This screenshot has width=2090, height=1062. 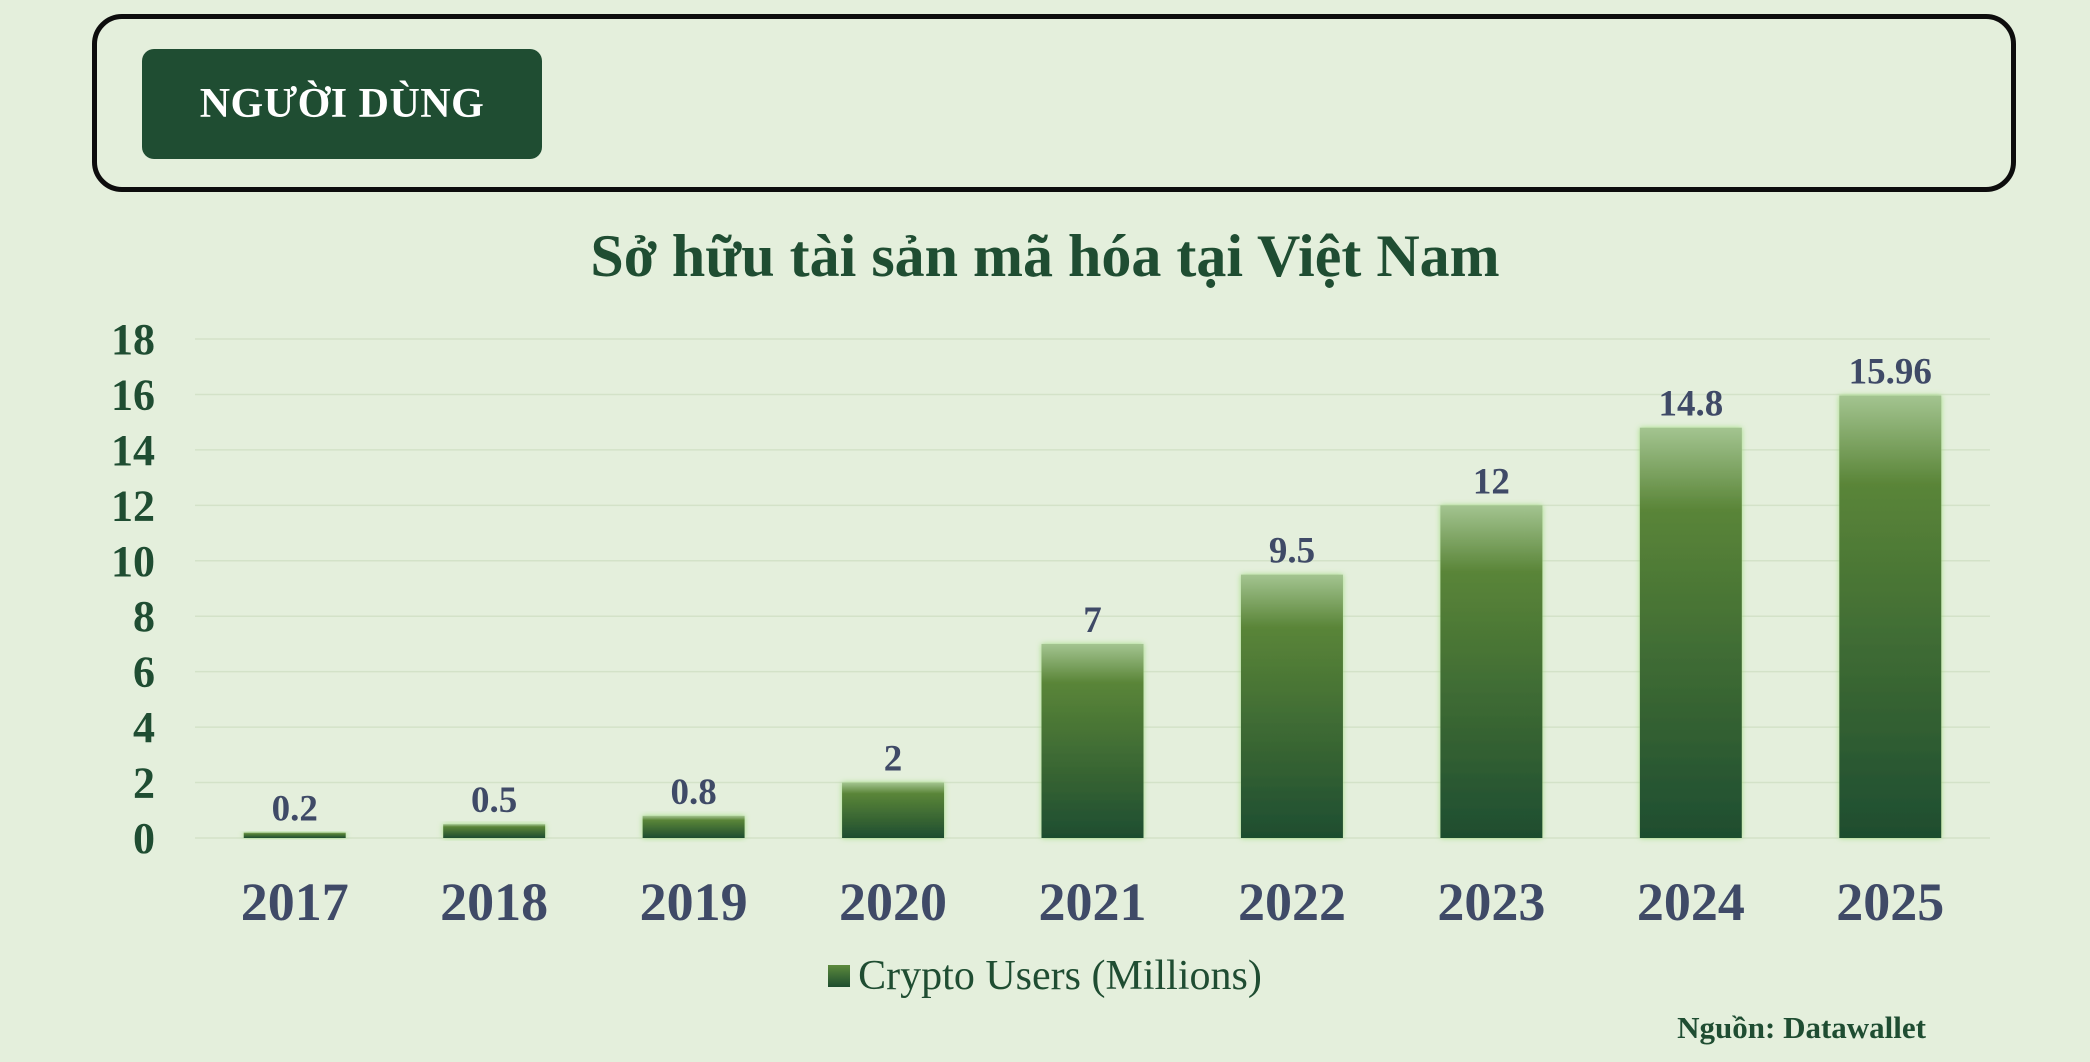 What do you see at coordinates (694, 902) in the screenshot?
I see `x-tick-label: 2019` at bounding box center [694, 902].